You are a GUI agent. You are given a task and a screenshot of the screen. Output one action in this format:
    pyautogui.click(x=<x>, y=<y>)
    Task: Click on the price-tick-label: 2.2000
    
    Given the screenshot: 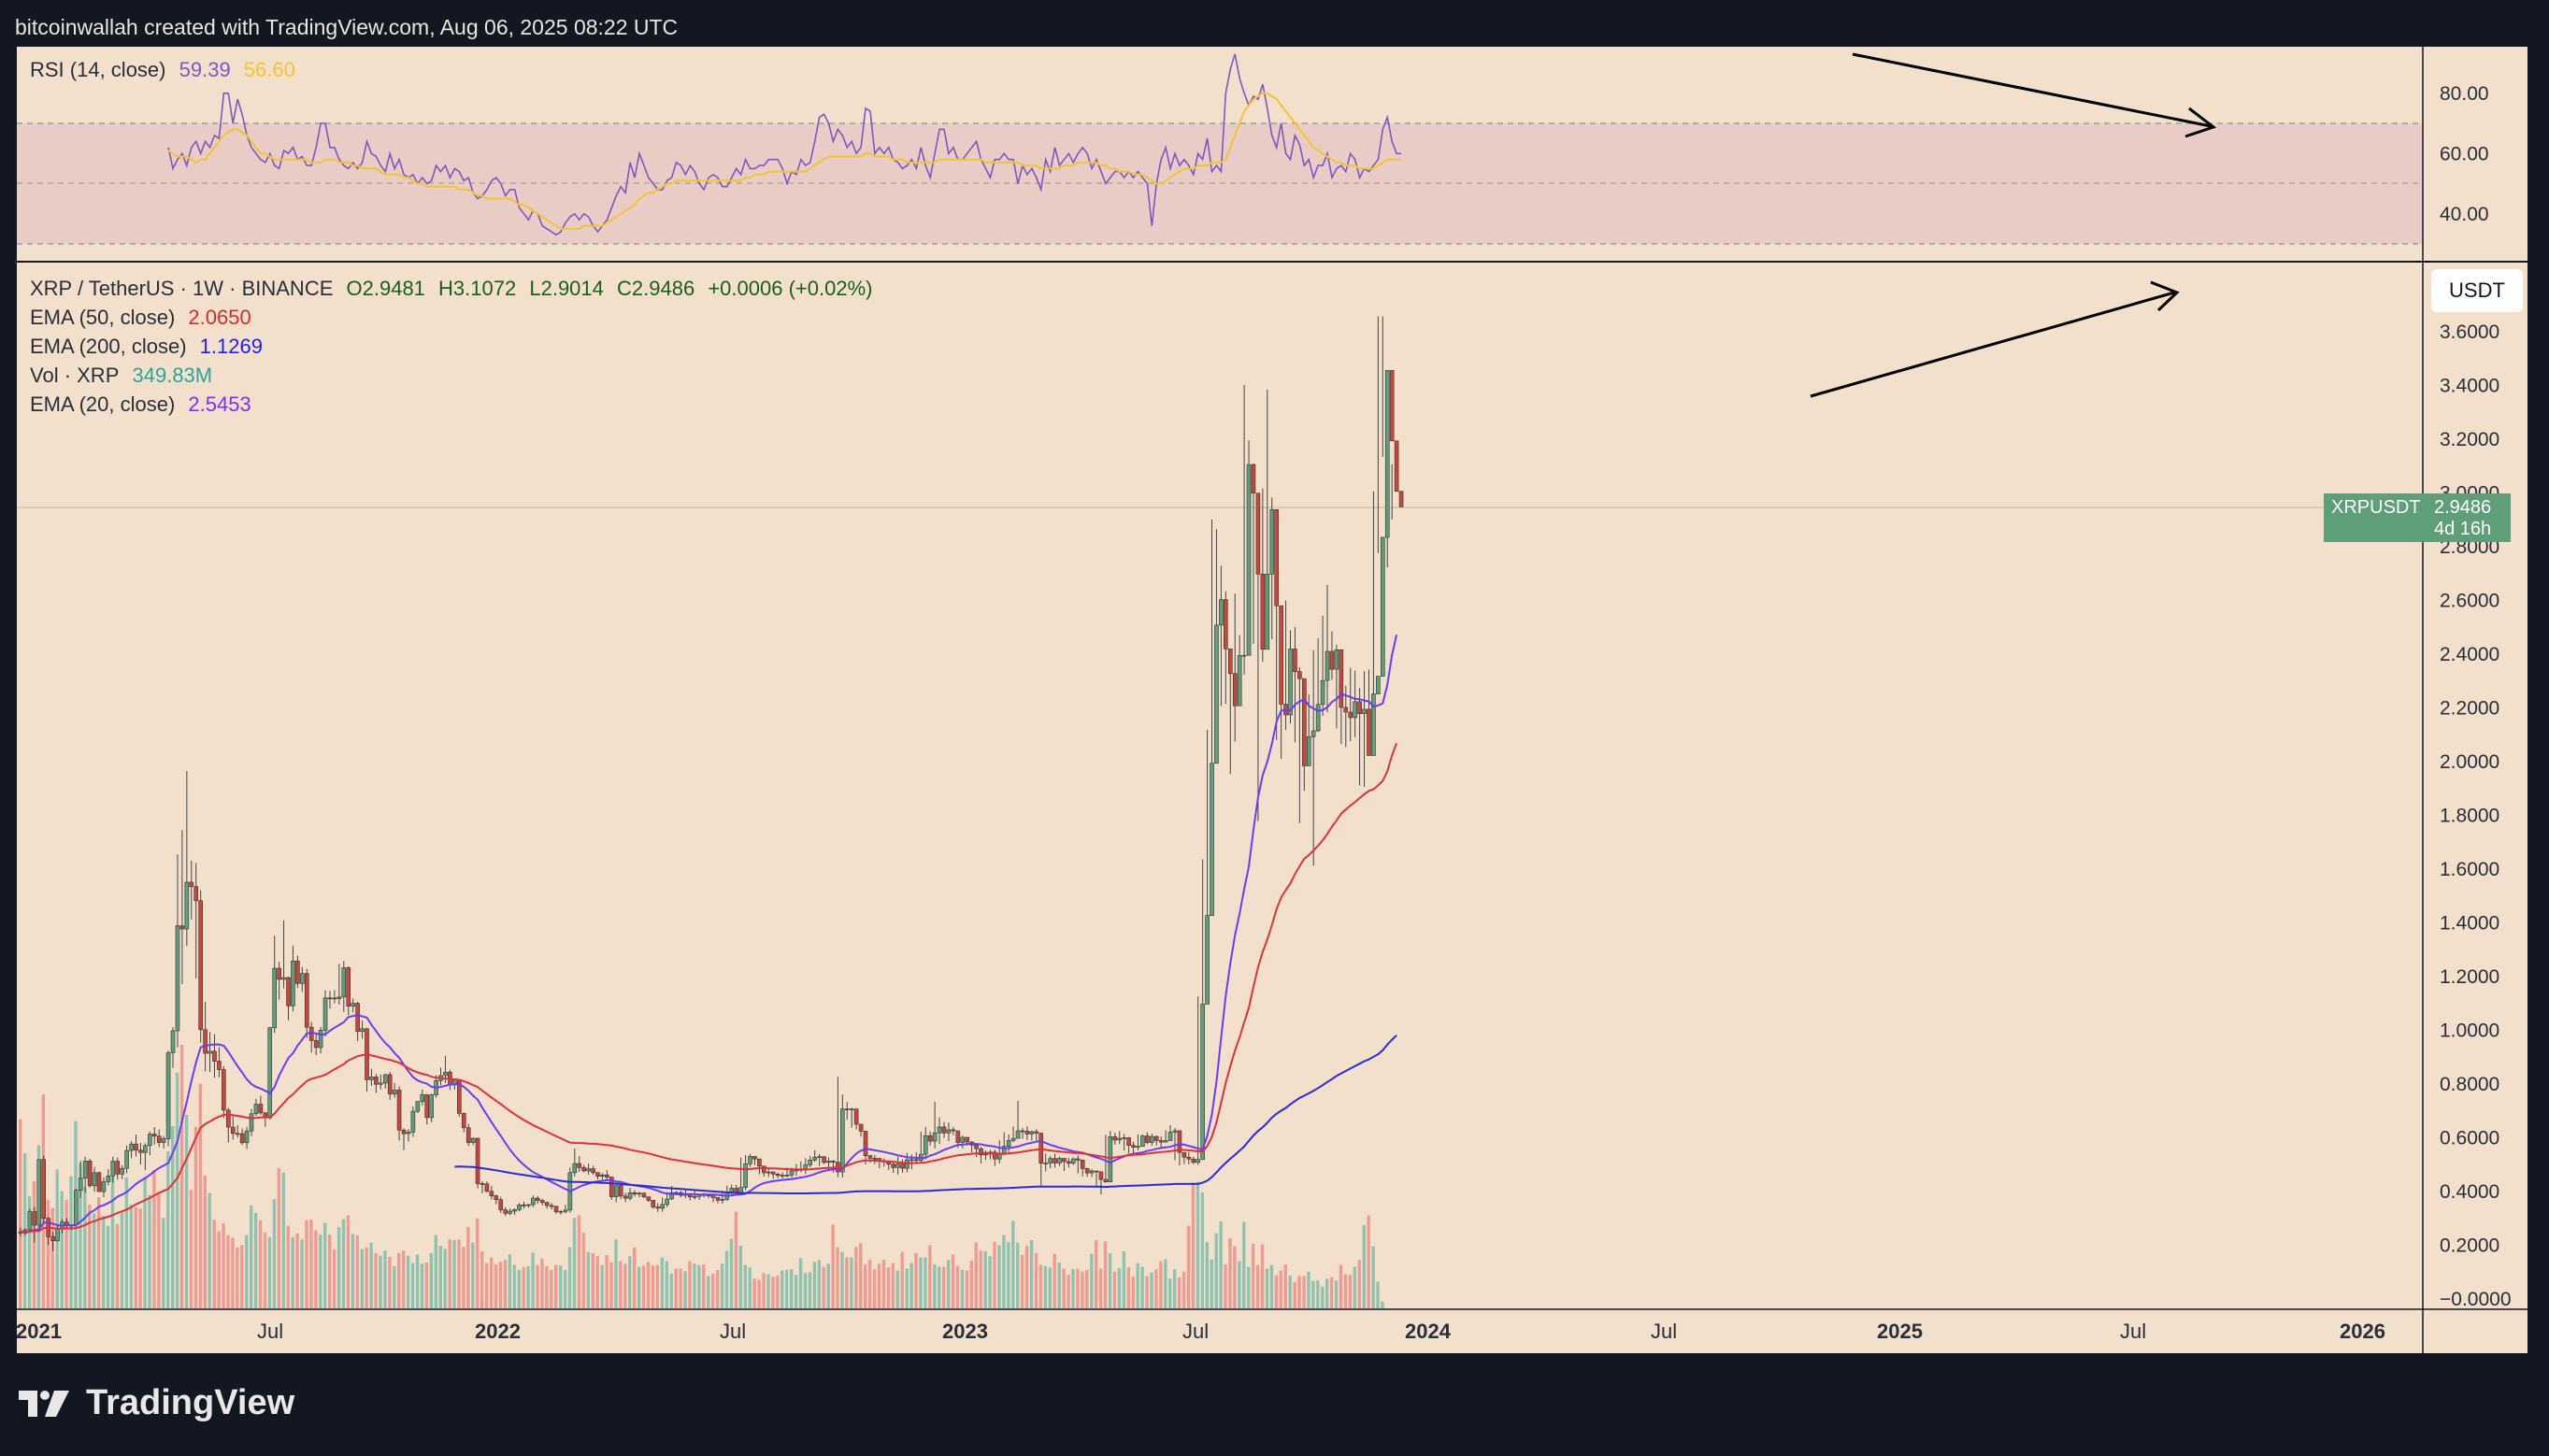 What is the action you would take?
    pyautogui.click(x=2469, y=709)
    